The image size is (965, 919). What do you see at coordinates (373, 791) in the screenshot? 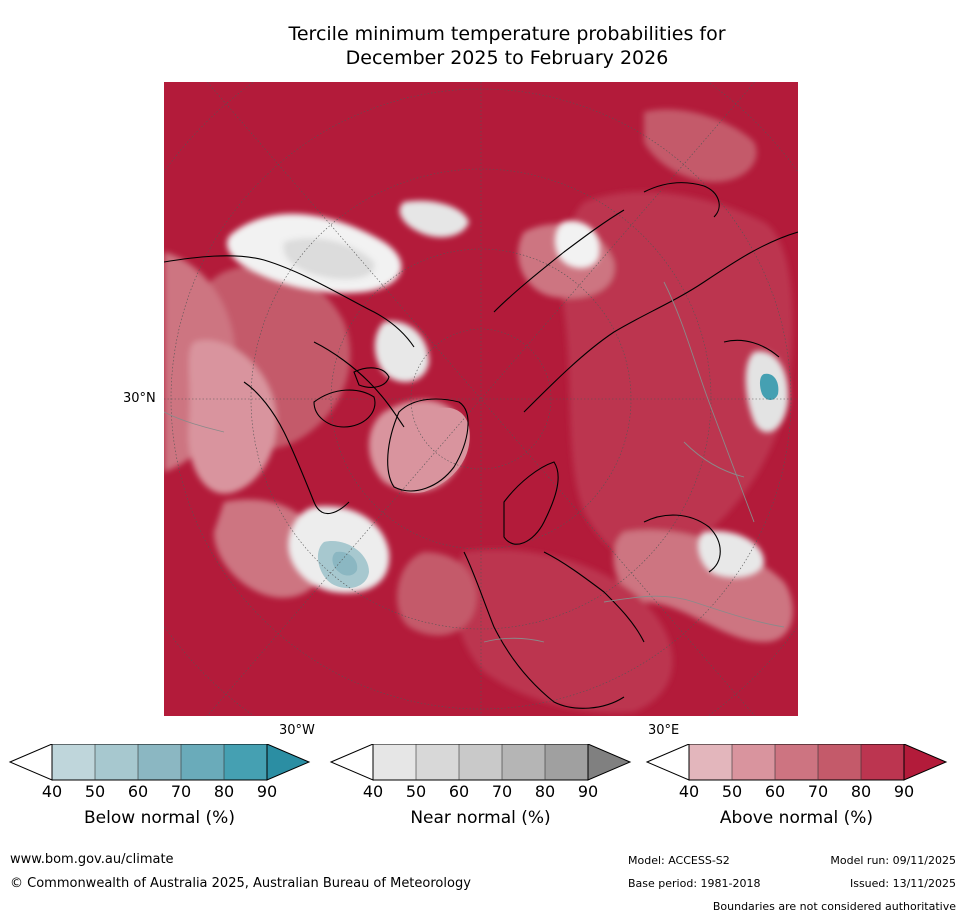
I see `cbar-near-tick-40: 40` at bounding box center [373, 791].